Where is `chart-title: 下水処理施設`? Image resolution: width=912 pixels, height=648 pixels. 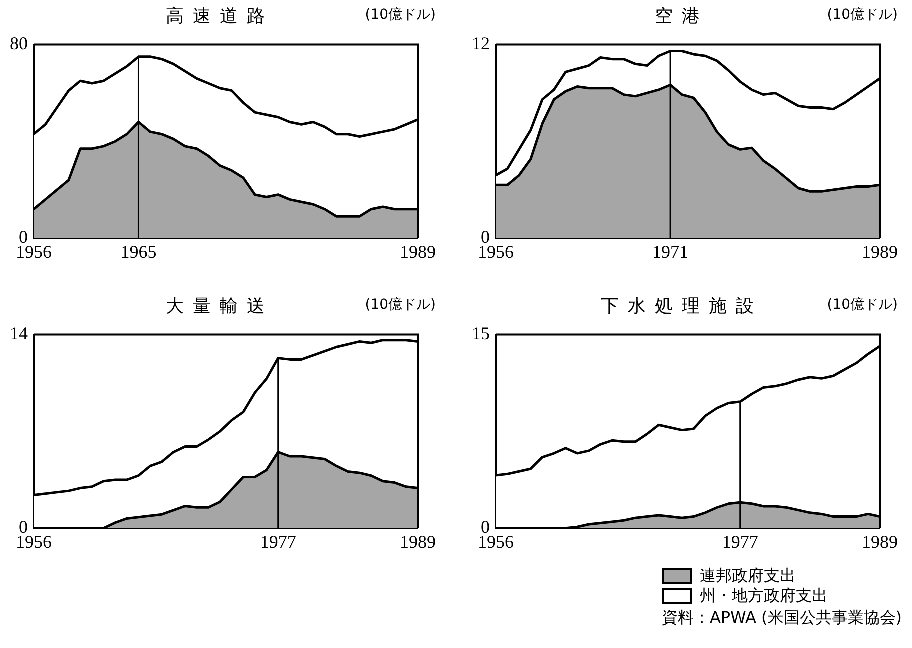 chart-title: 下水処理施設 is located at coordinates (682, 306).